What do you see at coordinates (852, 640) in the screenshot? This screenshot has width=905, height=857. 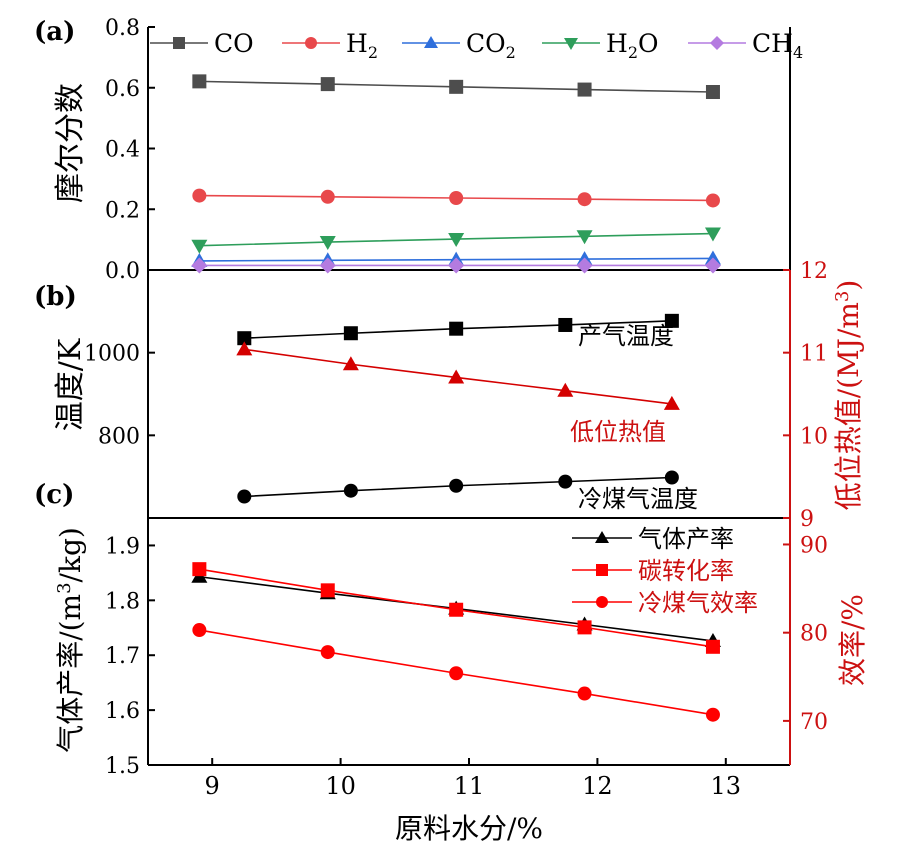 I see `panel-c-ylabel-right: 效率/%` at bounding box center [852, 640].